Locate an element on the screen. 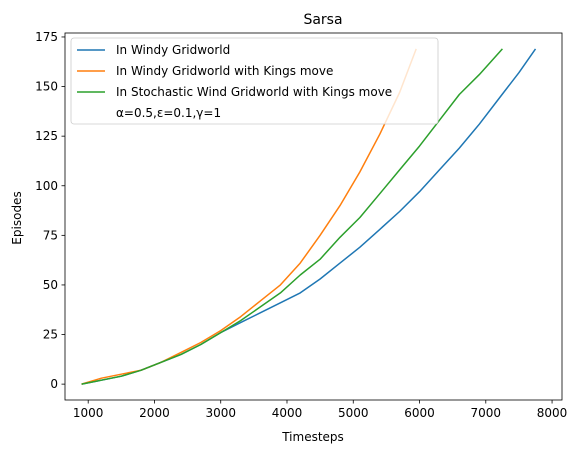  x-tick-label: 7000 is located at coordinates (486, 413).